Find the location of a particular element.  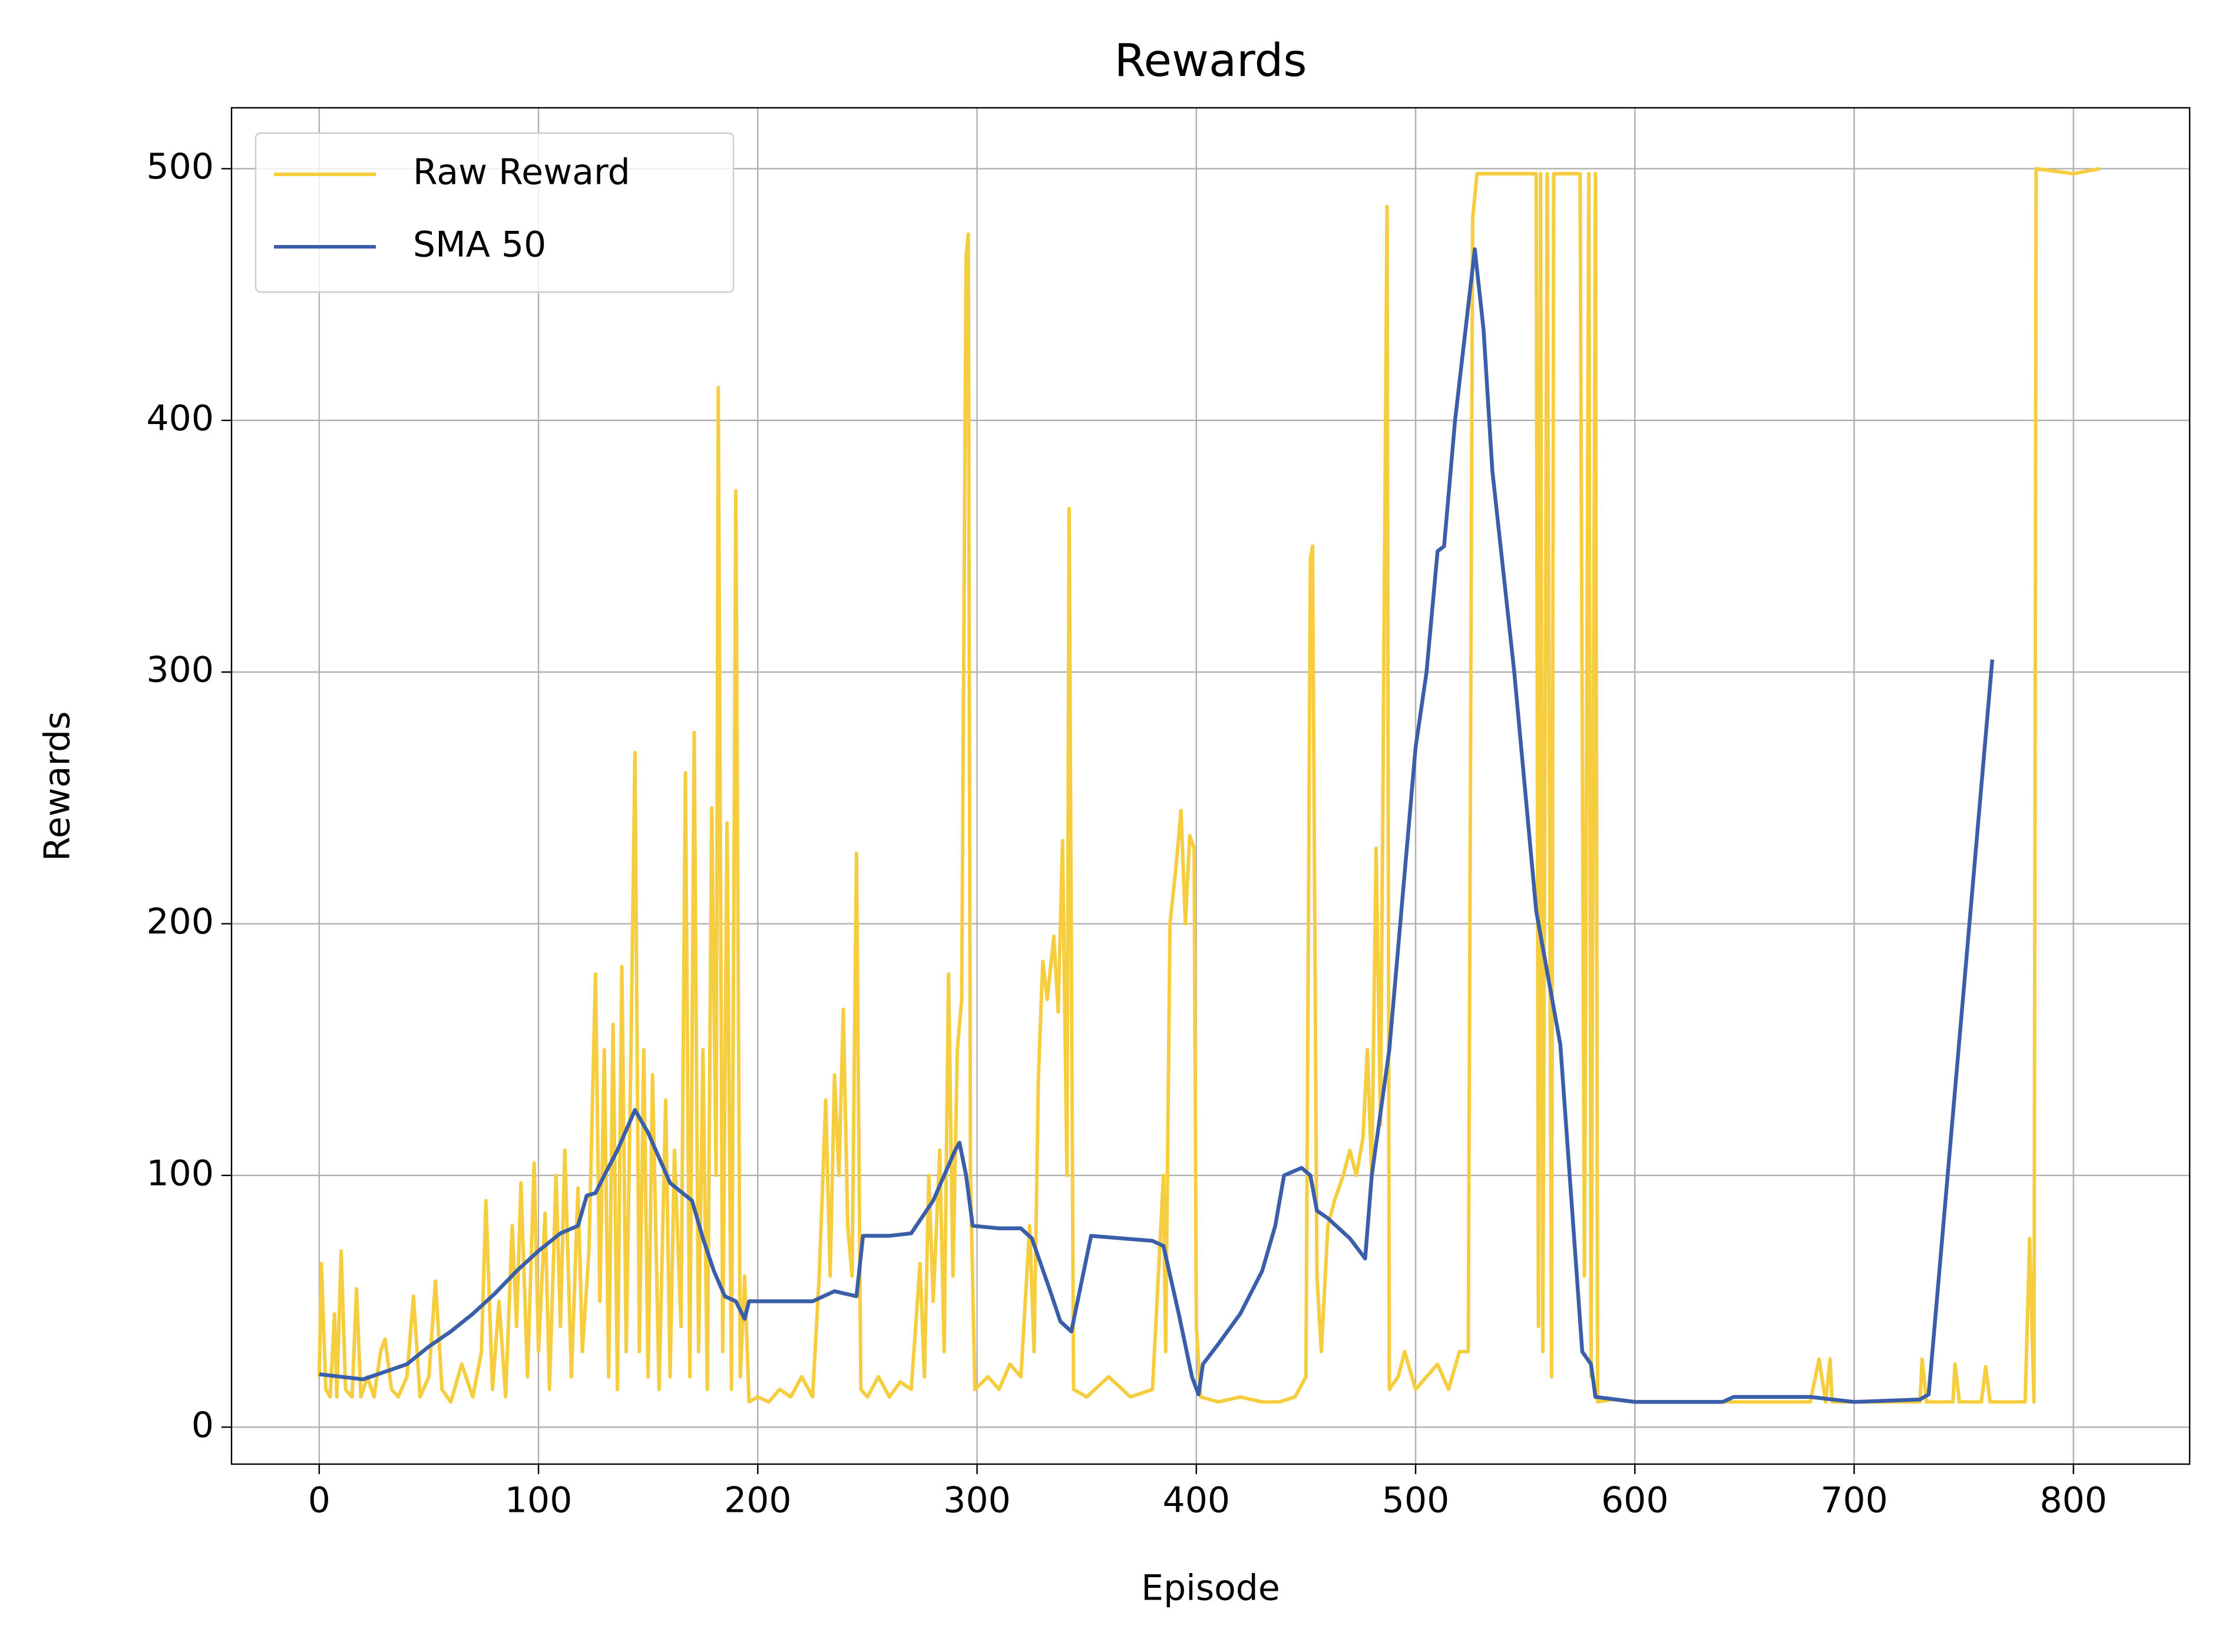

legend: Raw Reward SMA 50 is located at coordinates (494, 212).